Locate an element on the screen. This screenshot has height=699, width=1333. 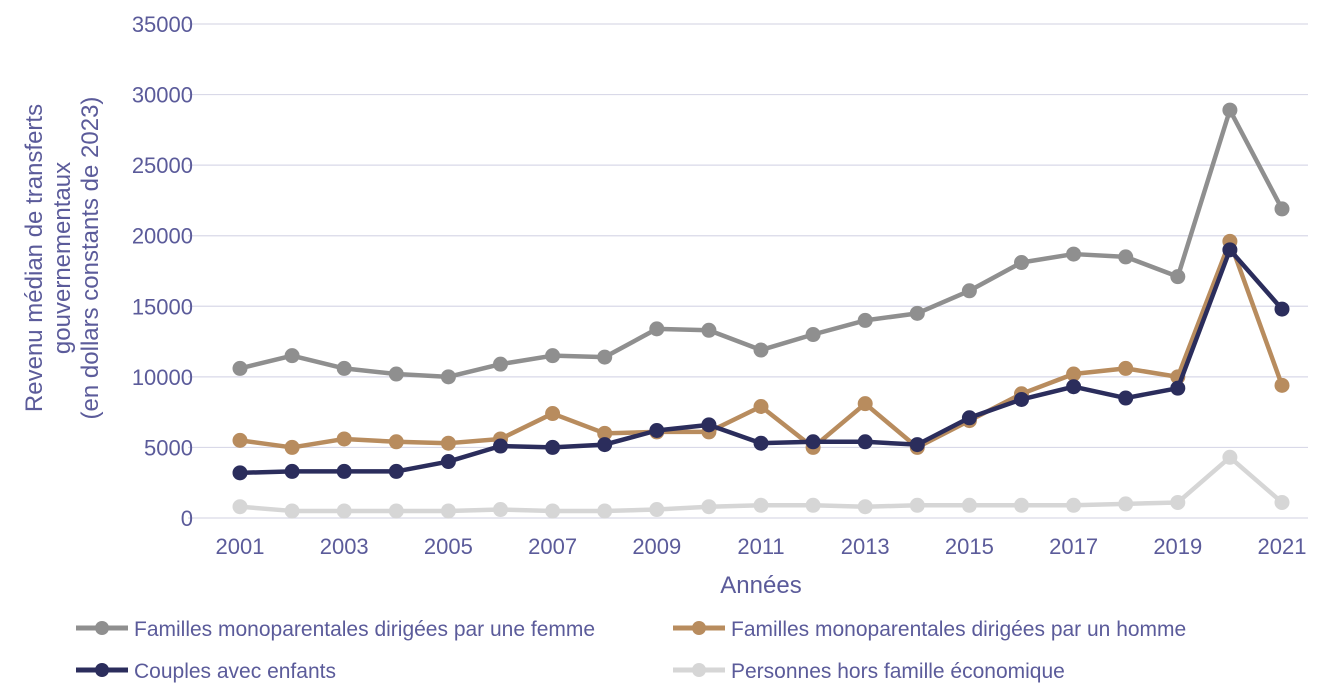
x-tick-label-2019: 2019 is located at coordinates (1177, 546).